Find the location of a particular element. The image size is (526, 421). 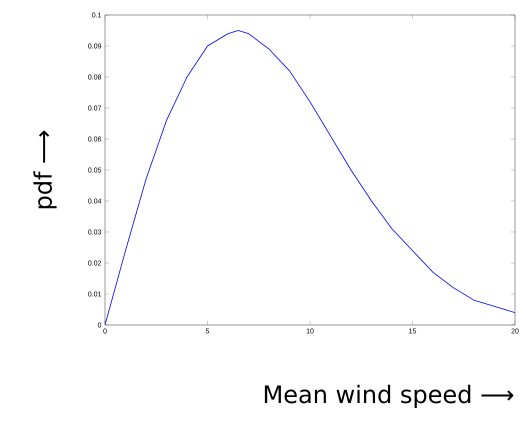

x-axis-title: Mean wind speed ⟶ is located at coordinates (389, 396).